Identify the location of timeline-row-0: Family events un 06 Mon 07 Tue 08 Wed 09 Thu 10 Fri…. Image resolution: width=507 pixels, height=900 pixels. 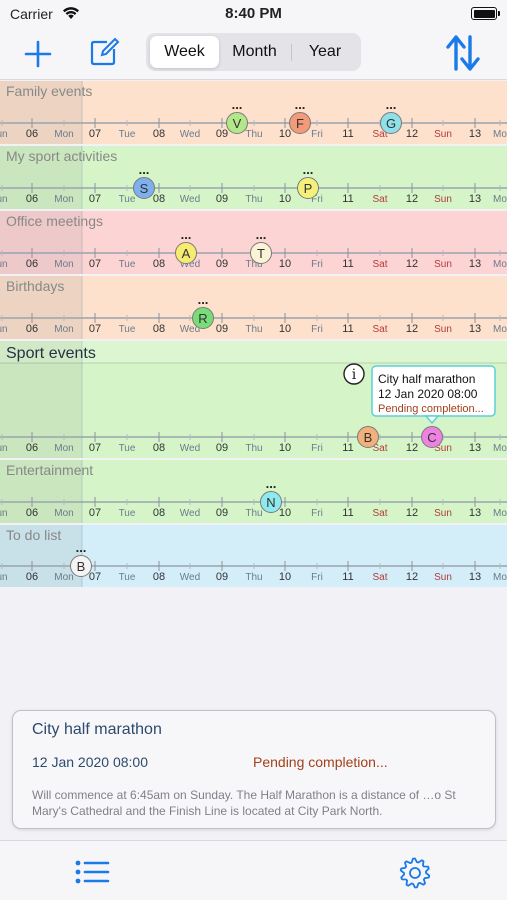
(253, 112).